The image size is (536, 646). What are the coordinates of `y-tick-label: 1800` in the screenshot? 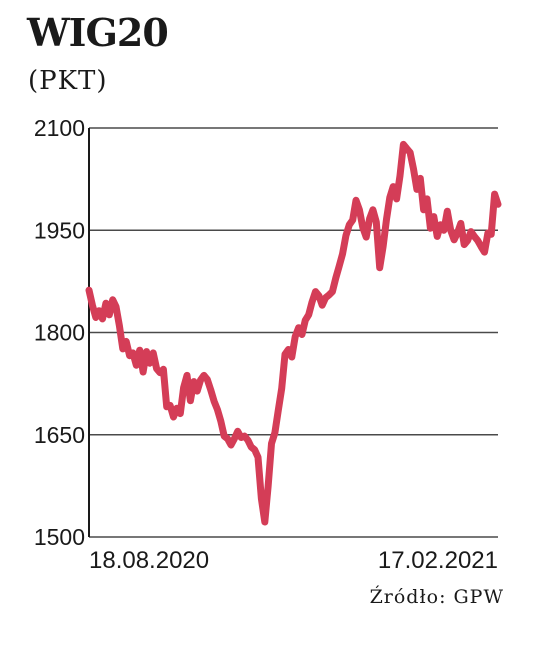 It's located at (59, 333).